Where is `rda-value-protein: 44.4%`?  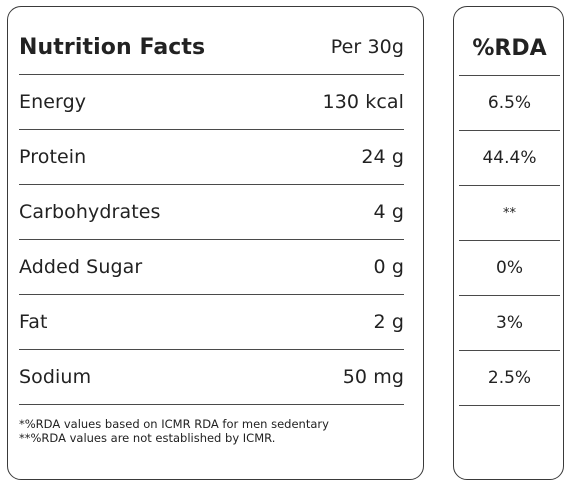 rda-value-protein: 44.4% is located at coordinates (509, 158).